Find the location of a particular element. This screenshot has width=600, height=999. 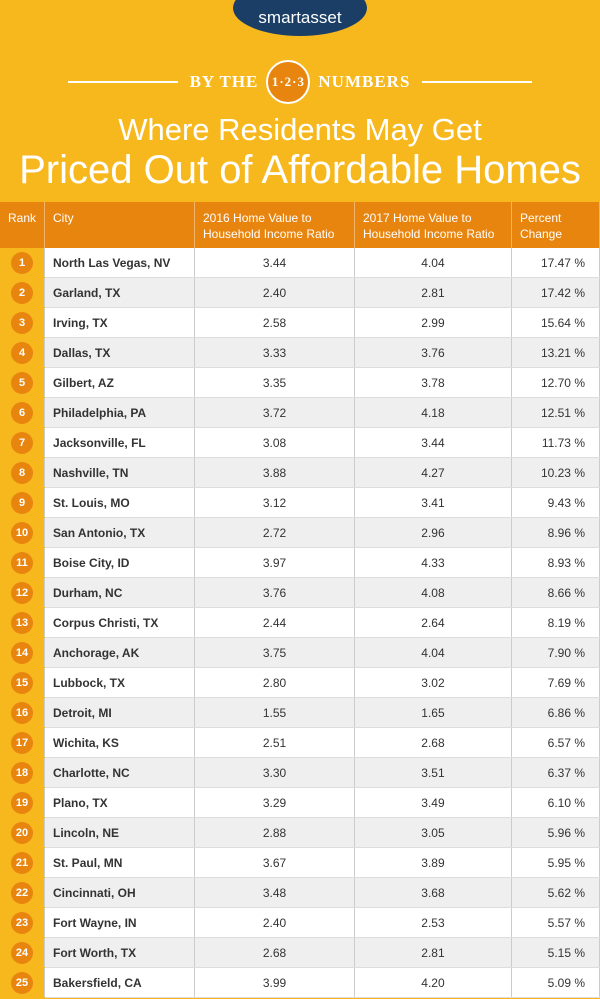

rank-cell: 24 is located at coordinates (23, 952).